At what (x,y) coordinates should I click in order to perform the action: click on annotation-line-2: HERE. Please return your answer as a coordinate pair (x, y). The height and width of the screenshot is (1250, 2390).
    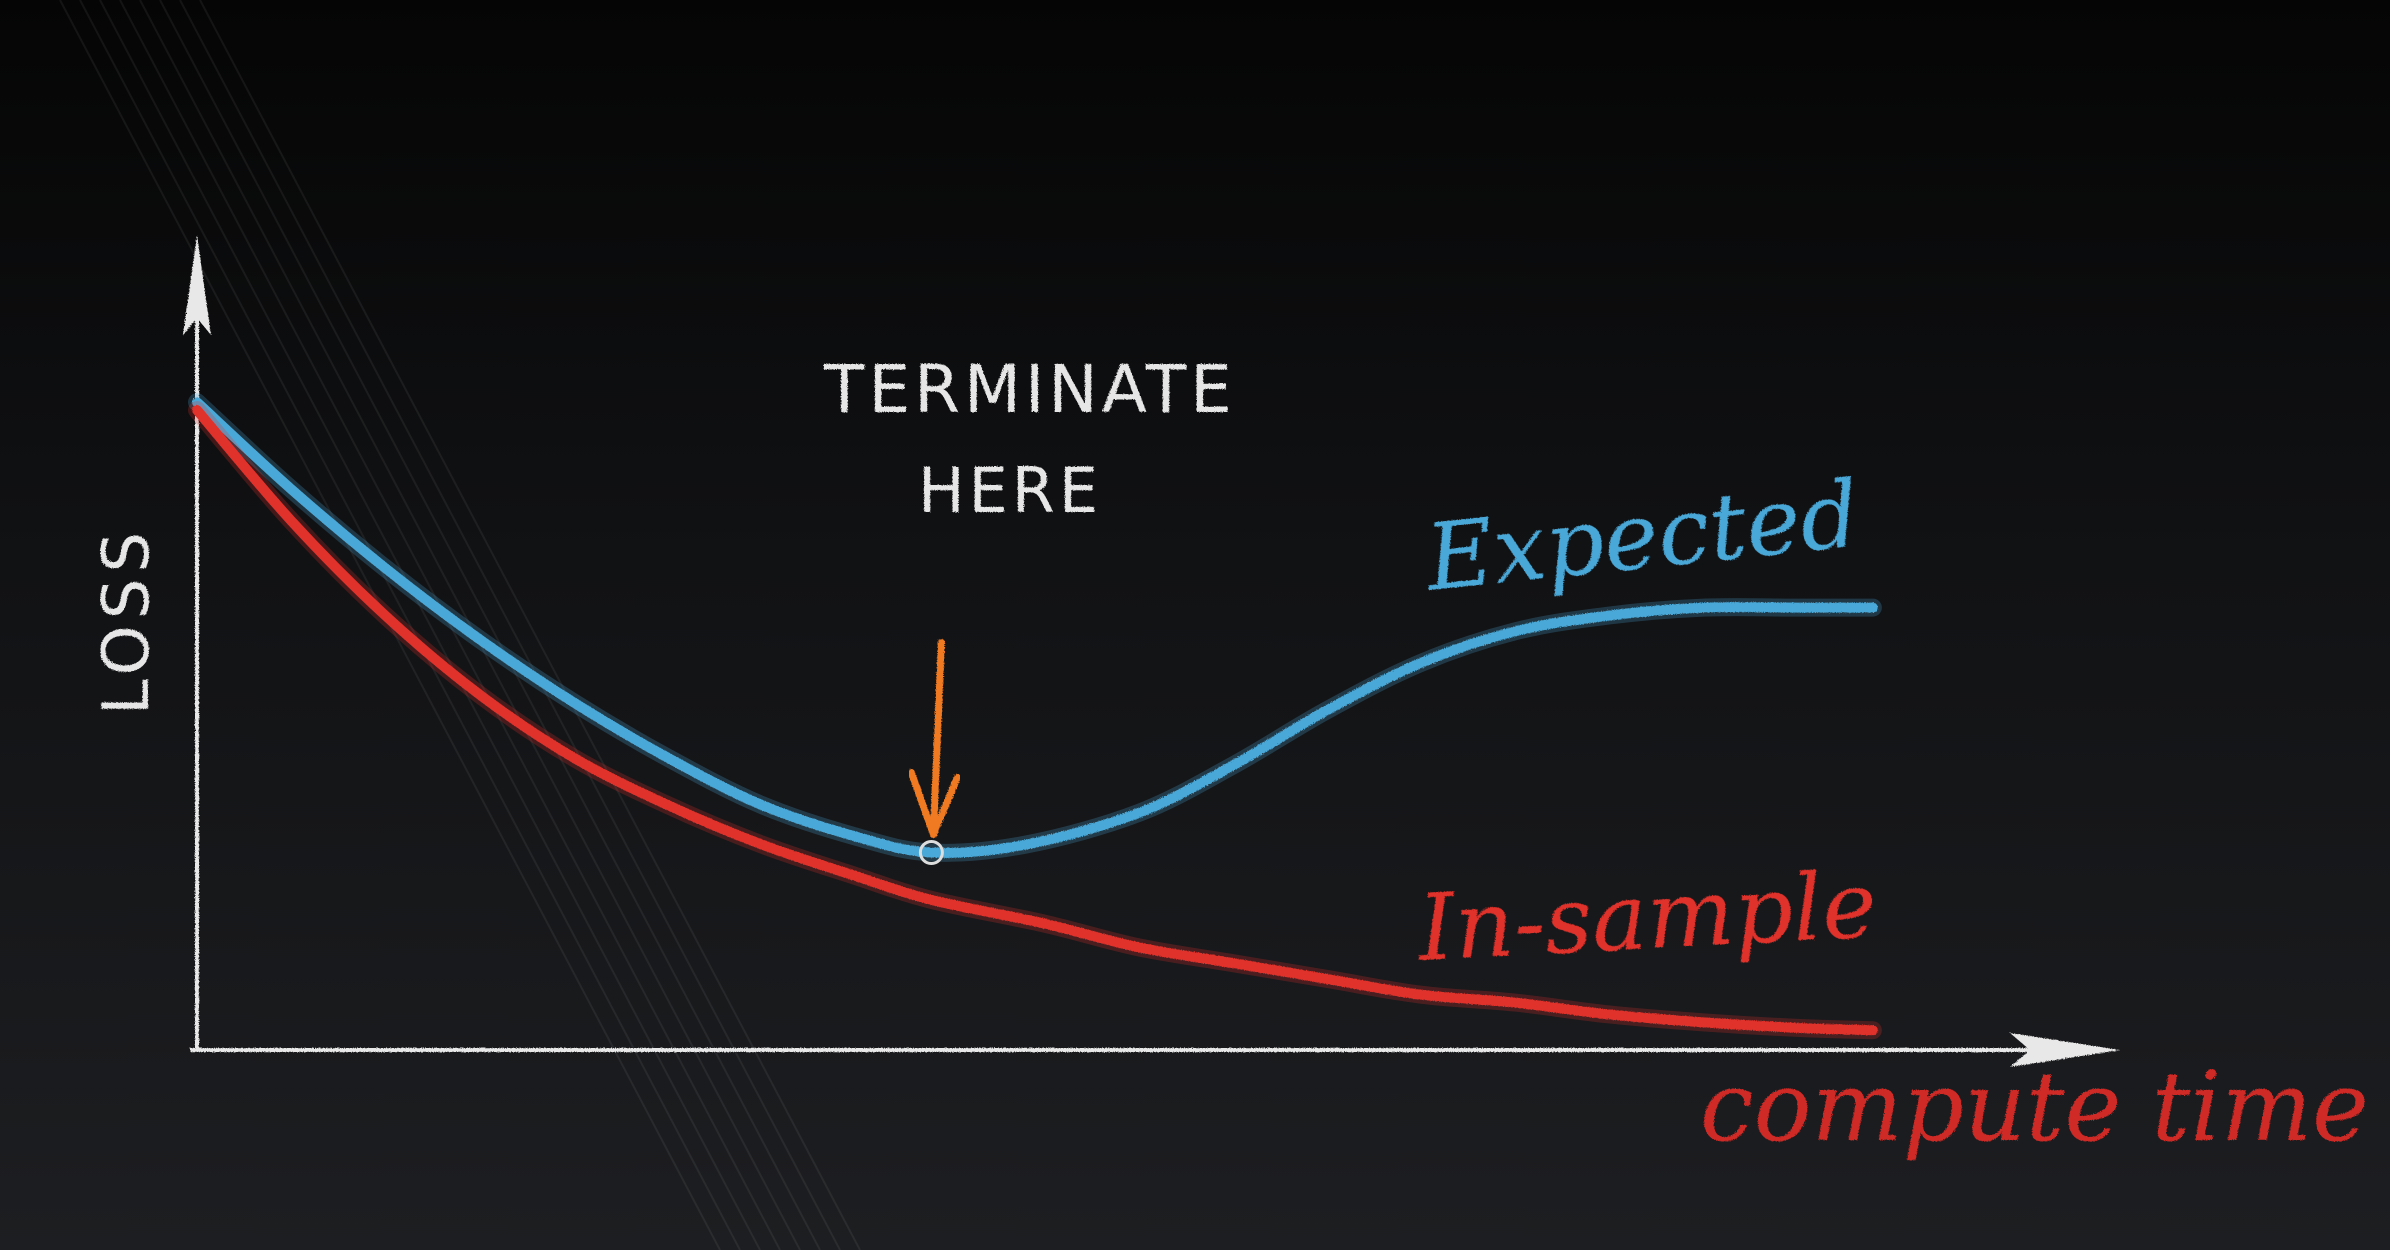
    Looking at the image, I should click on (1010, 490).